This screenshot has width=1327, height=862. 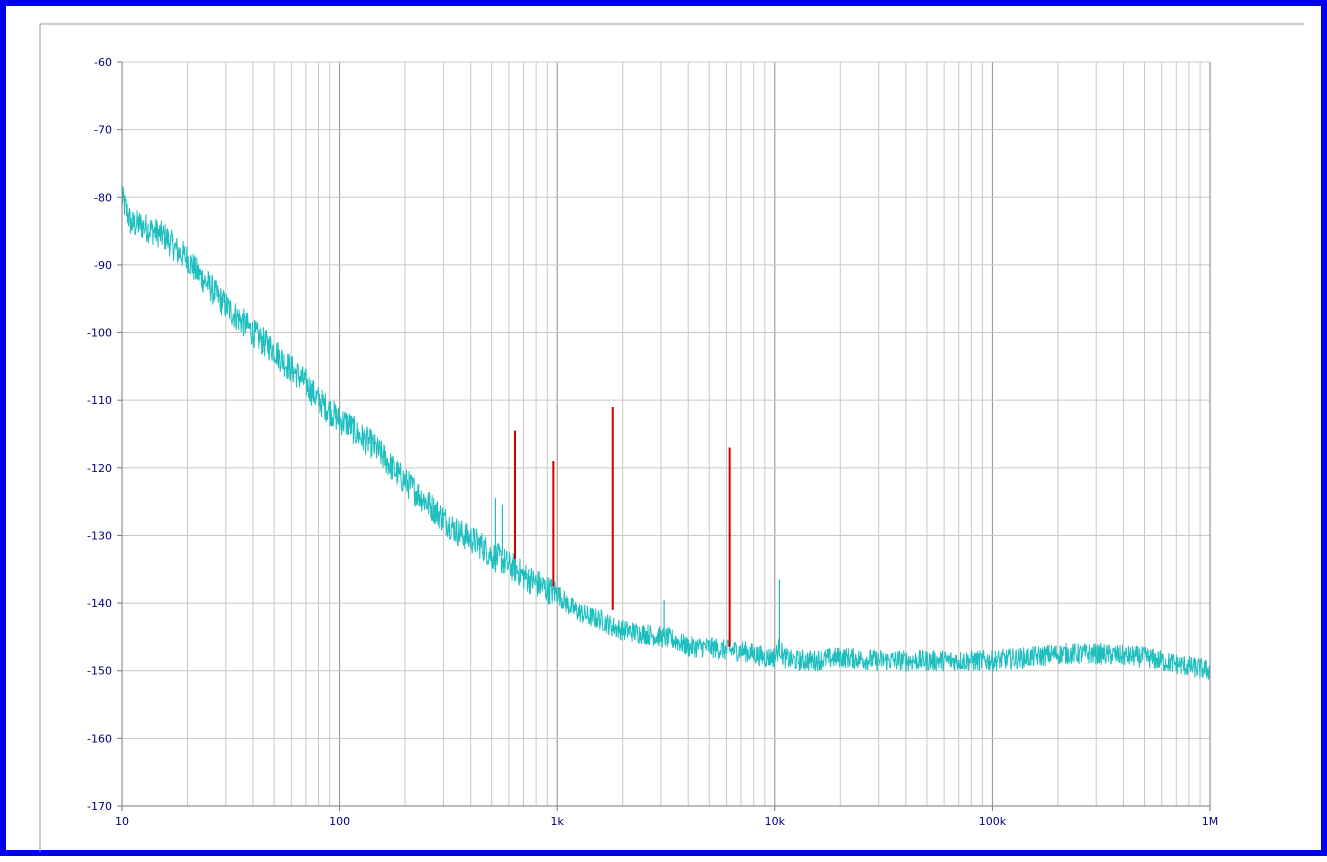 What do you see at coordinates (99, 468) in the screenshot?
I see `y-tick-label: -120` at bounding box center [99, 468].